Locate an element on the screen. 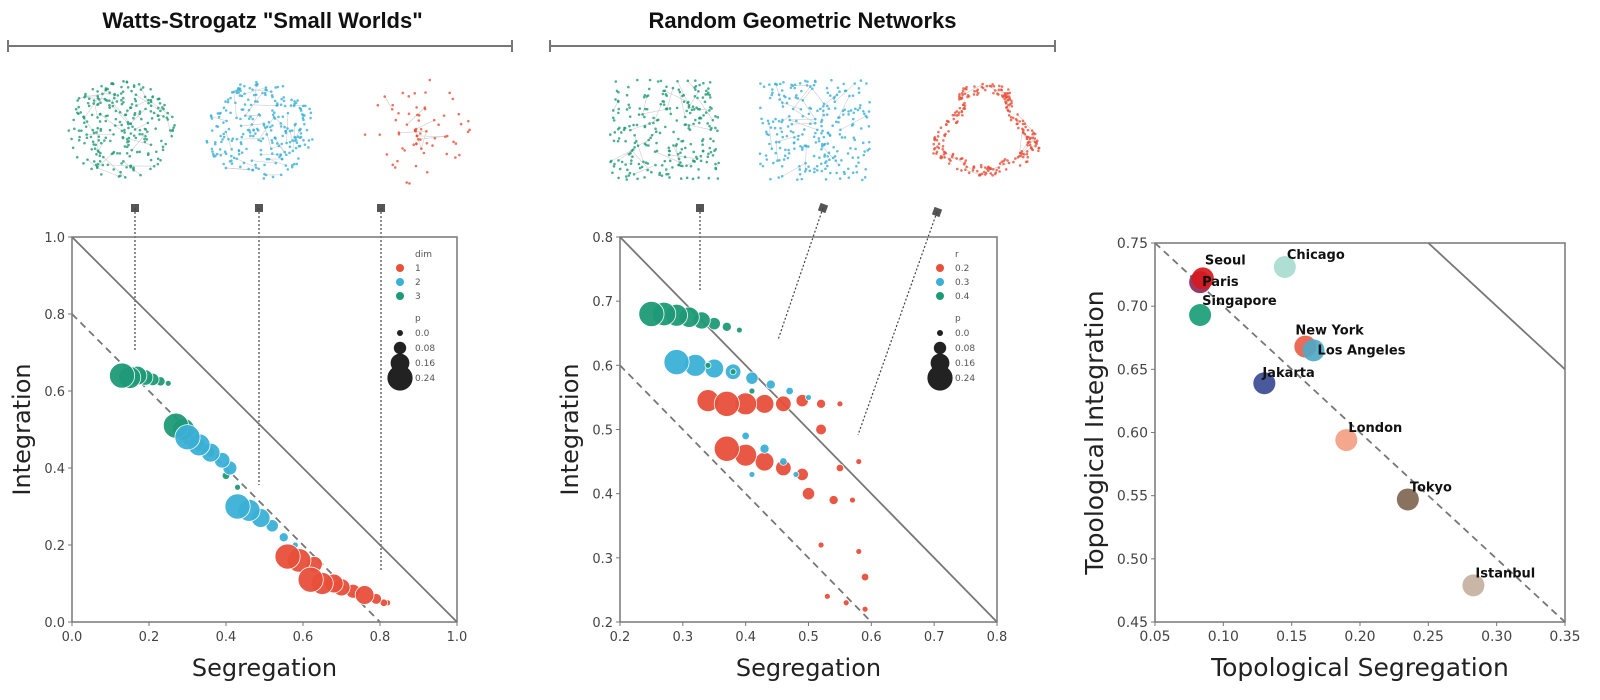 The height and width of the screenshot is (700, 1600). solid-reference-line is located at coordinates (808, 429).